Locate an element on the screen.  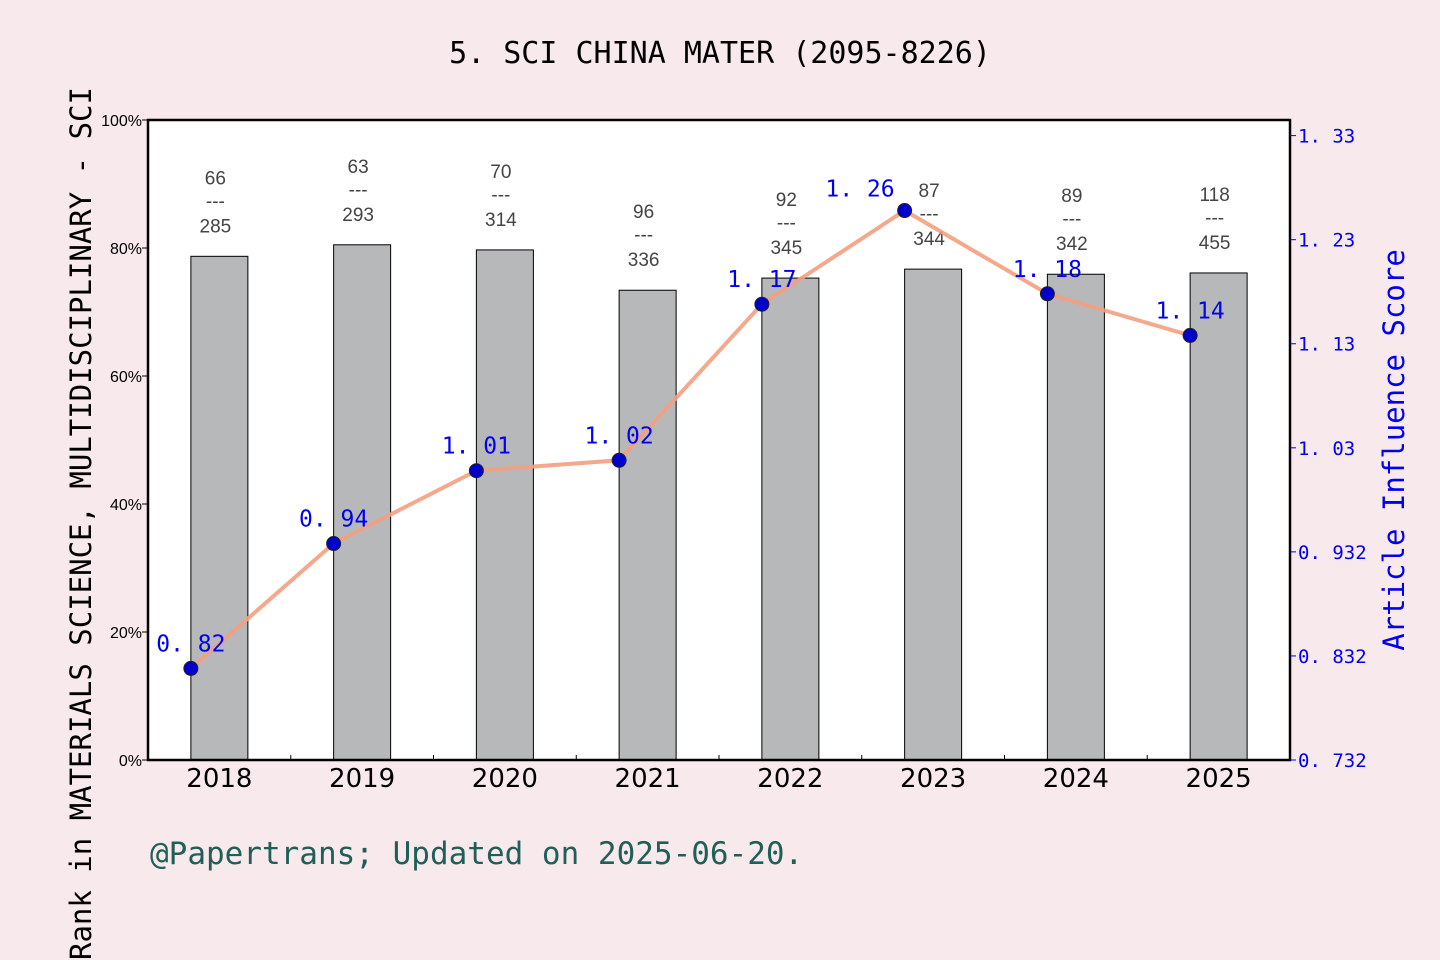
rank-label: 70 is located at coordinates (500, 172).